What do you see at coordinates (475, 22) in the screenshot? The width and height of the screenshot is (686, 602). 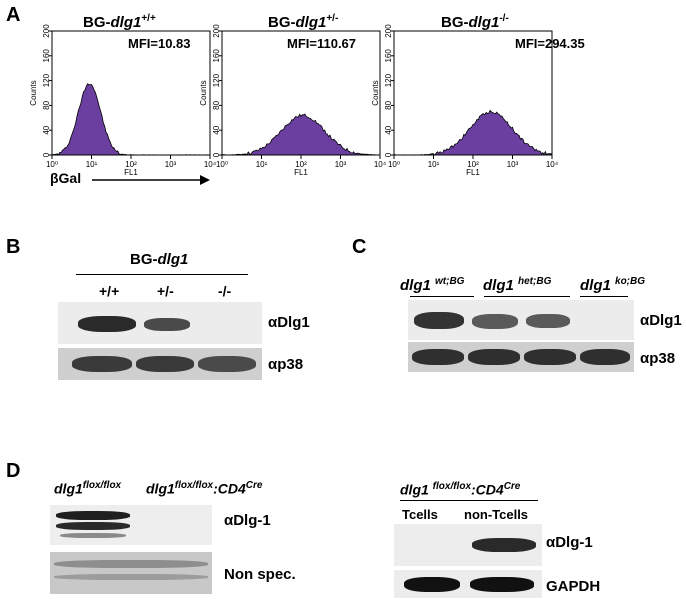 I see `hist-3-title: BG-dlg1-/-` at bounding box center [475, 22].